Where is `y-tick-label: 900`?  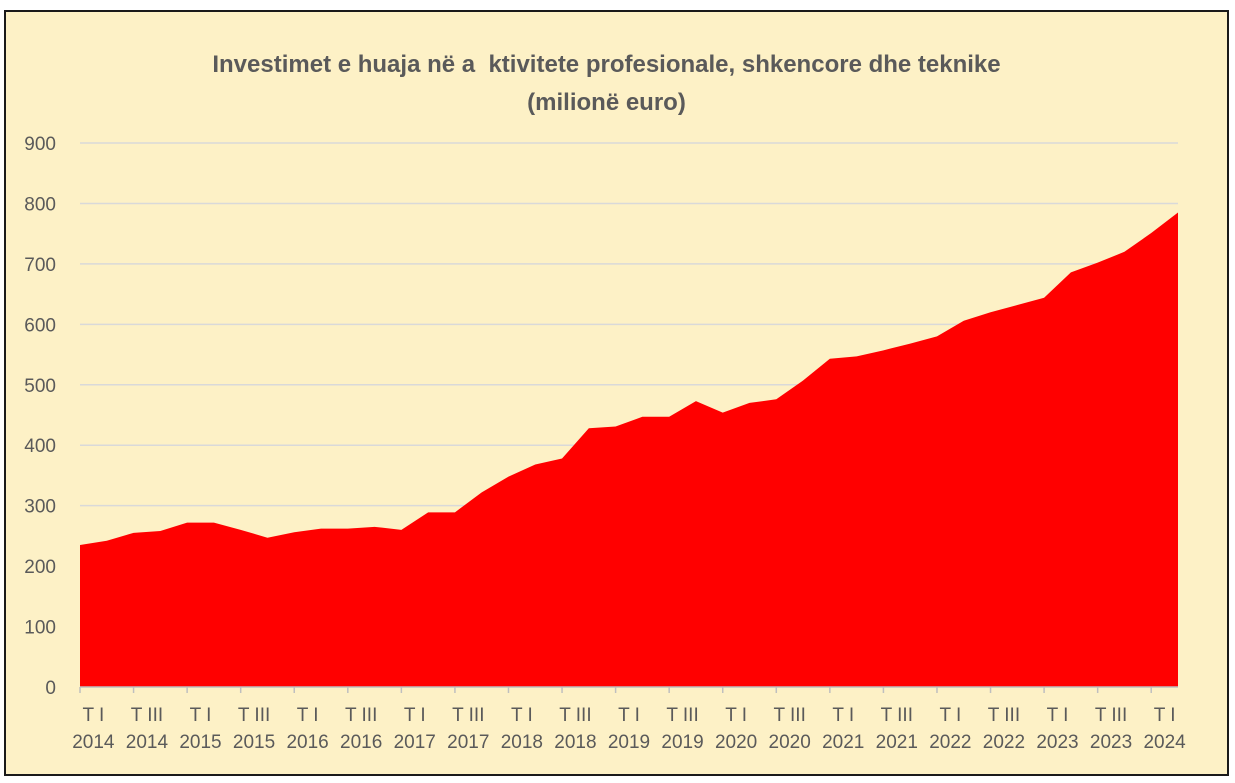 y-tick-label: 900 is located at coordinates (40, 144).